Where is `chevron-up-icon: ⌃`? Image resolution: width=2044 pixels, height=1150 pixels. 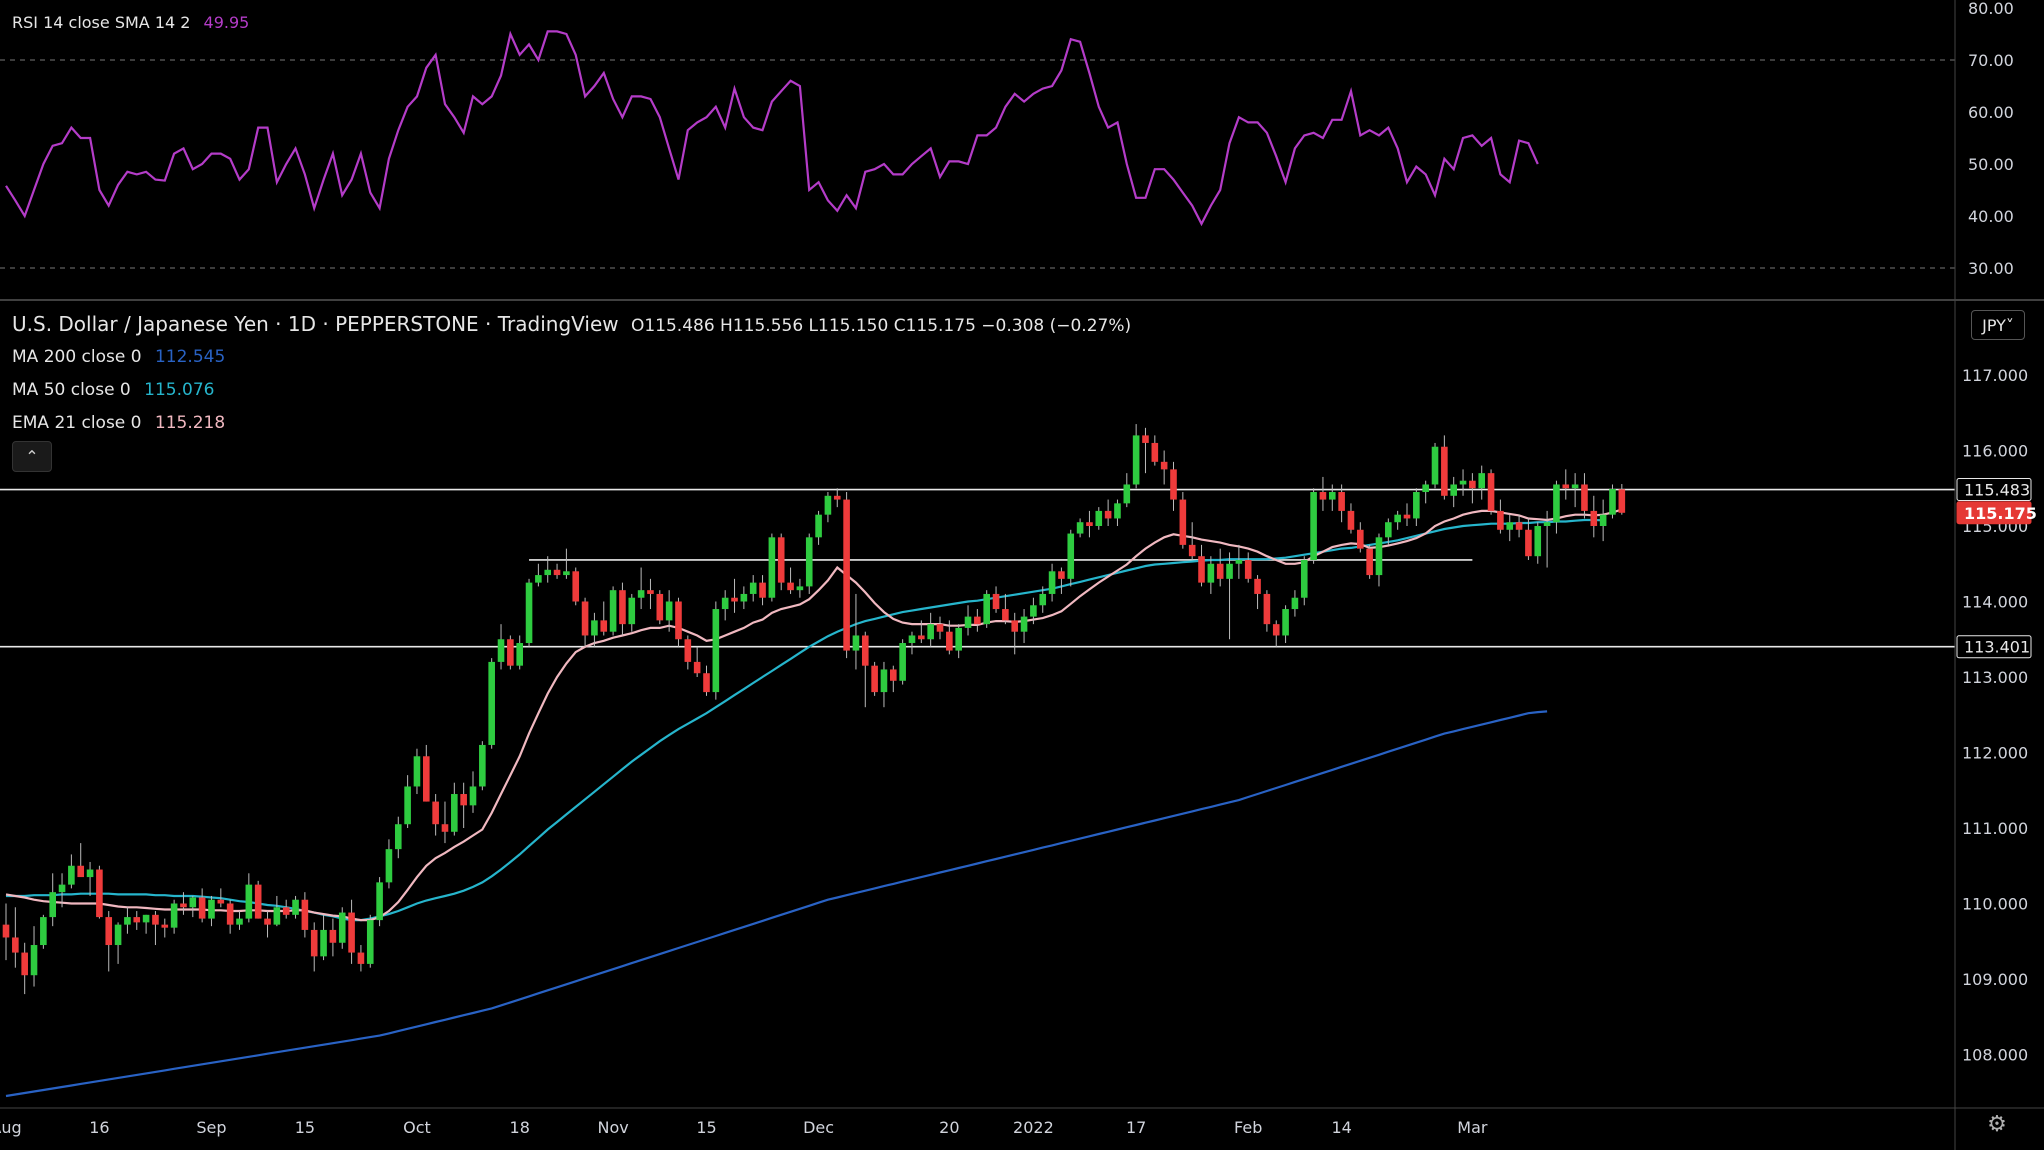
chevron-up-icon: ⌃ is located at coordinates (32, 456).